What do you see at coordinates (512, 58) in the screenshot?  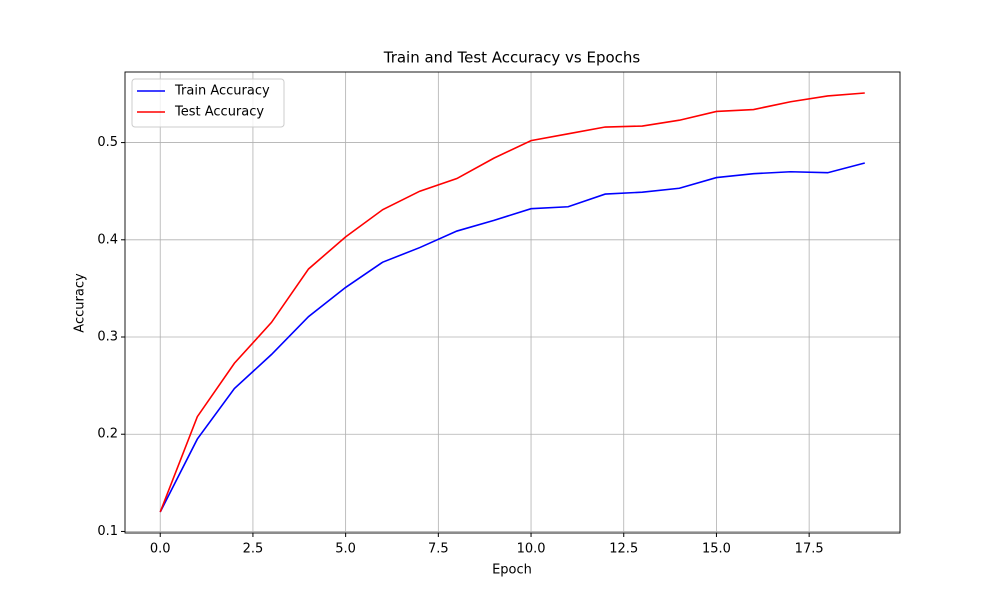 I see `chart-title: Train and Test Accuracy vs Epochs` at bounding box center [512, 58].